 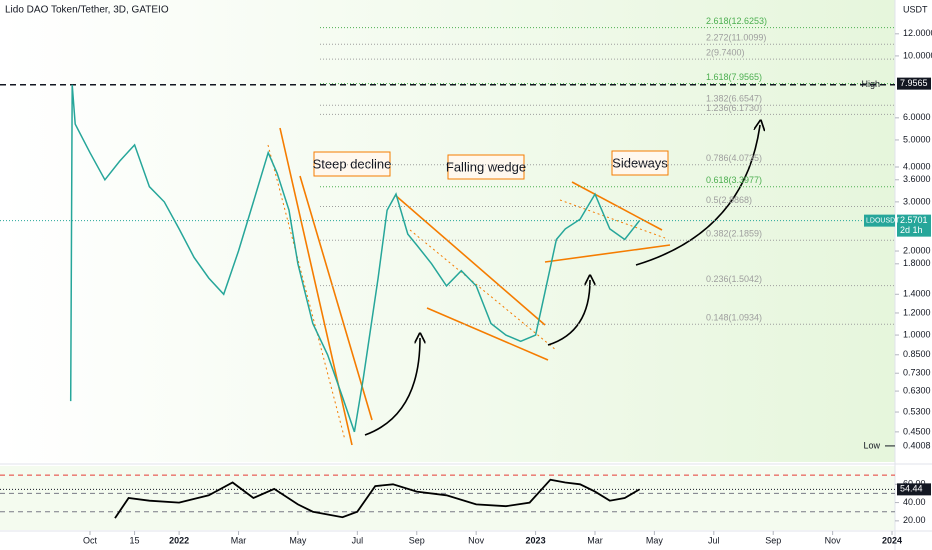 What do you see at coordinates (179, 540) in the screenshot?
I see `x-tick-label: 2022` at bounding box center [179, 540].